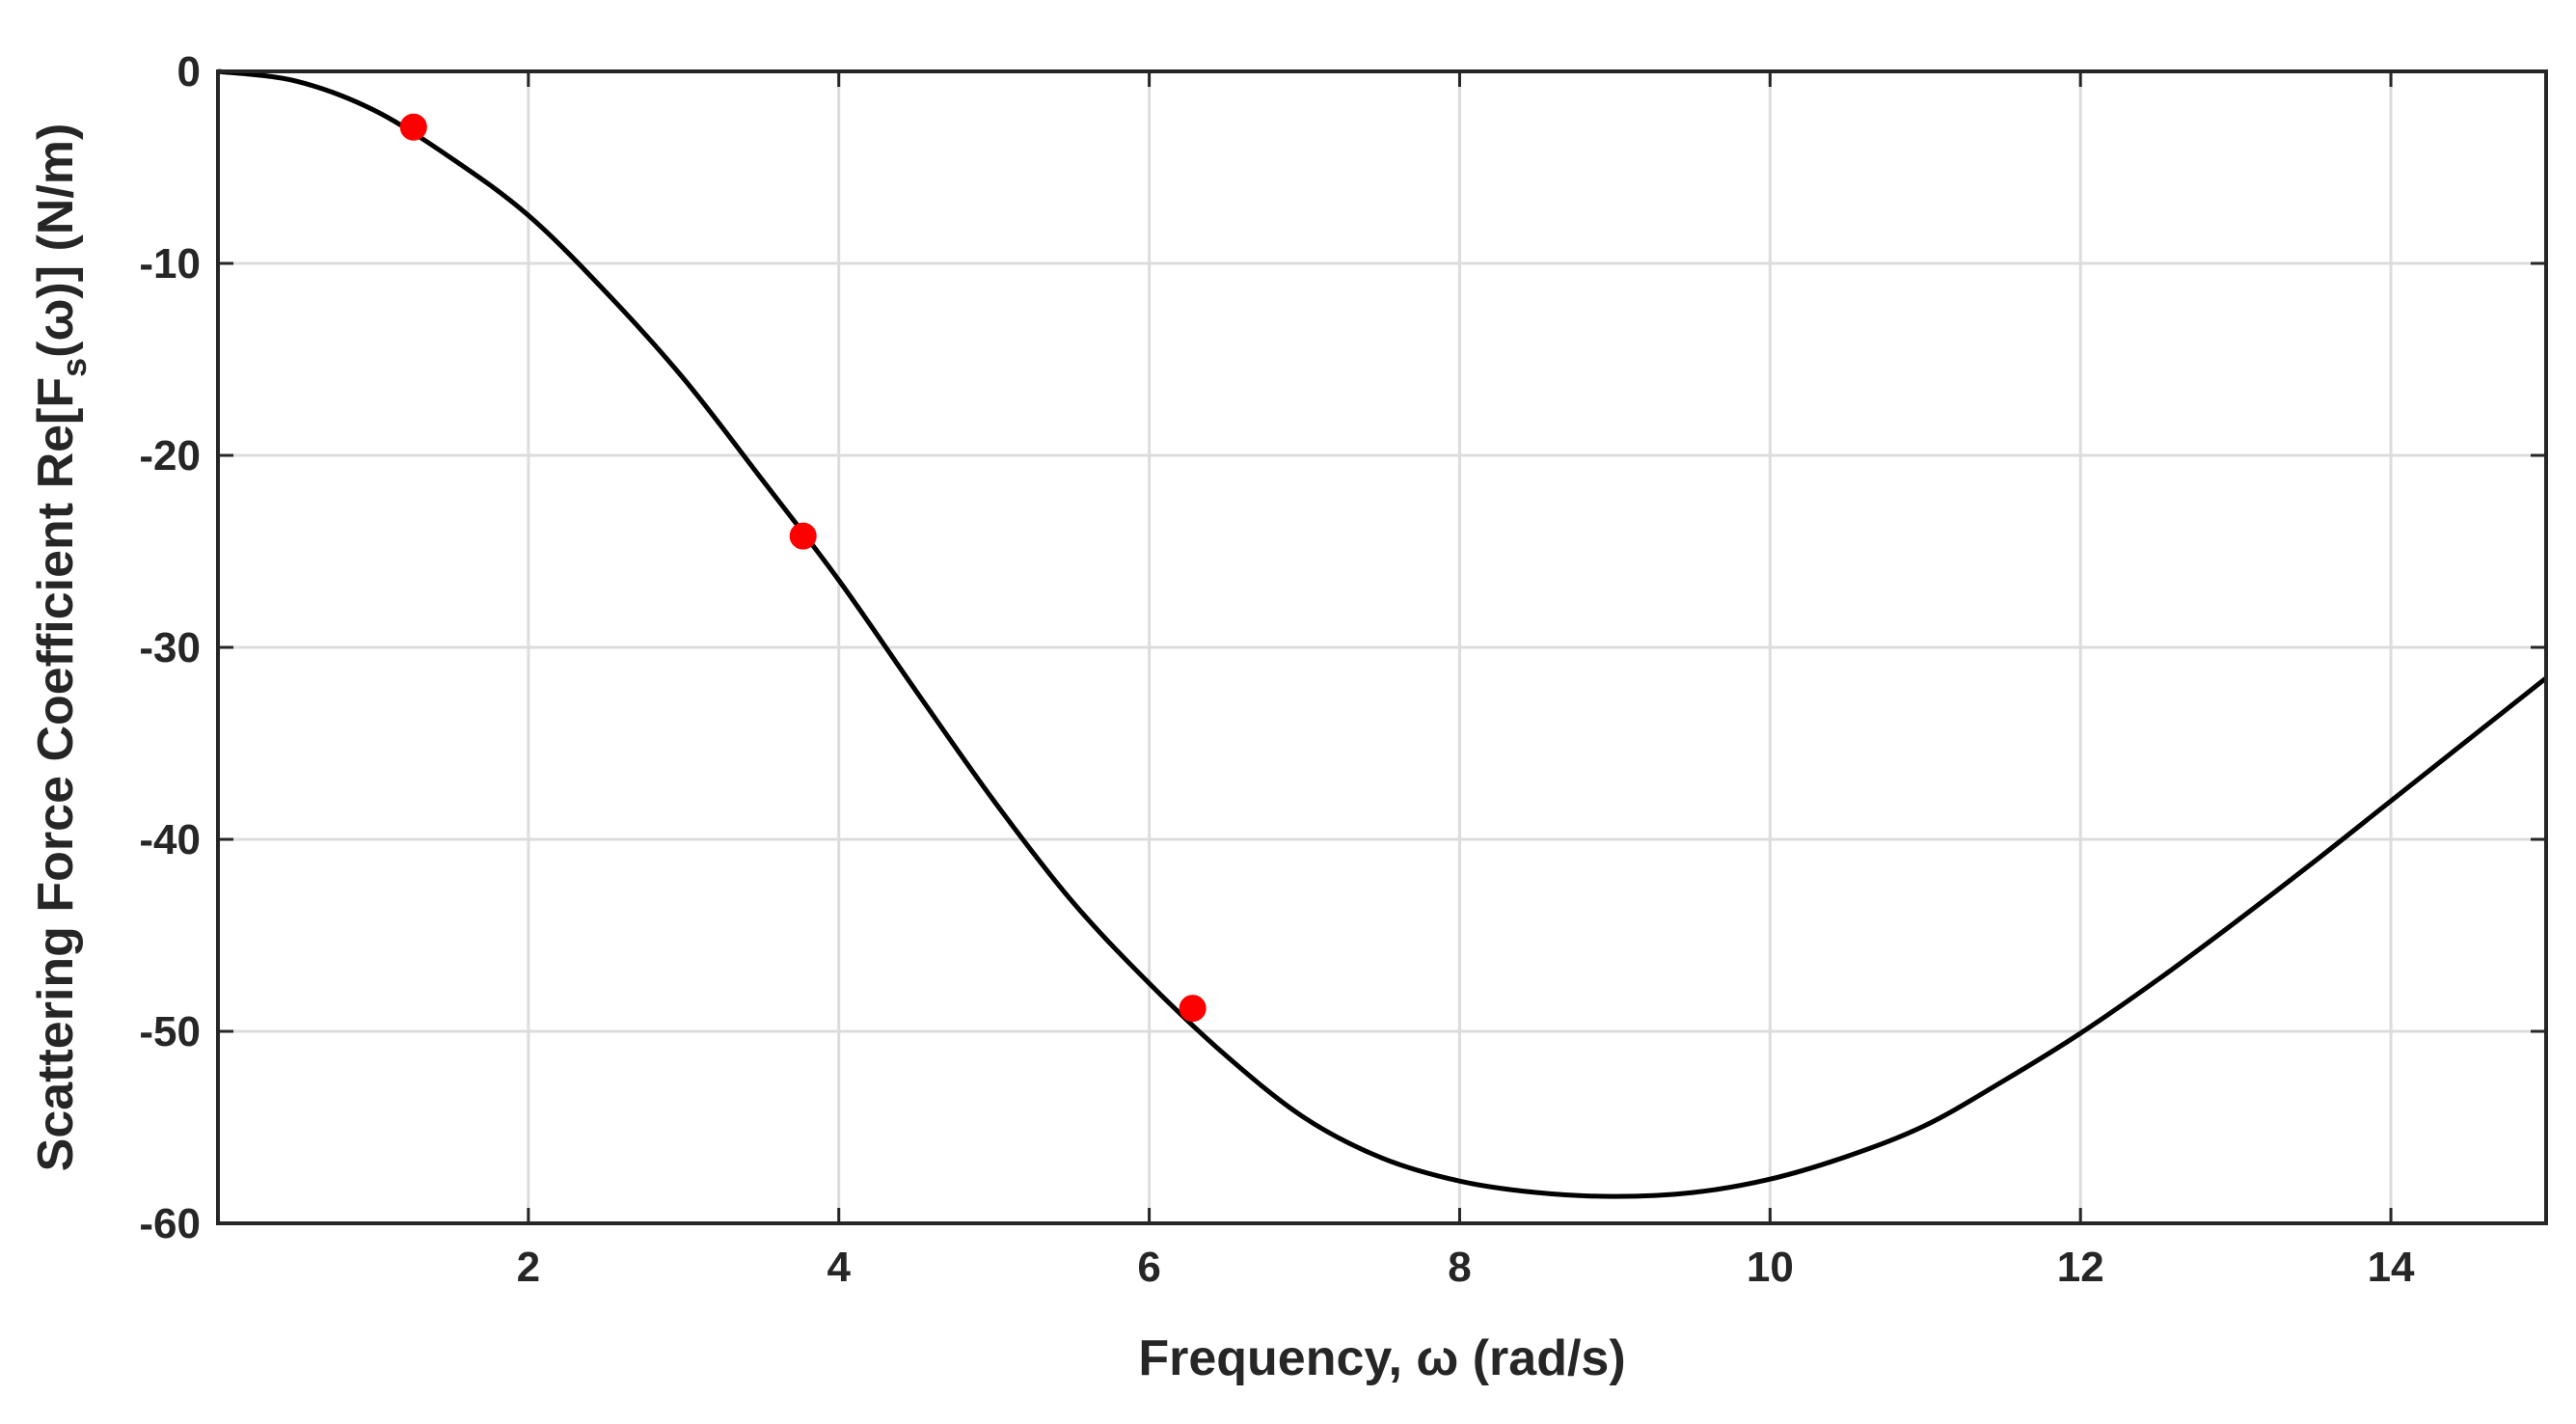 The image size is (2576, 1424). I want to click on x-tick-label: 8, so click(1459, 1267).